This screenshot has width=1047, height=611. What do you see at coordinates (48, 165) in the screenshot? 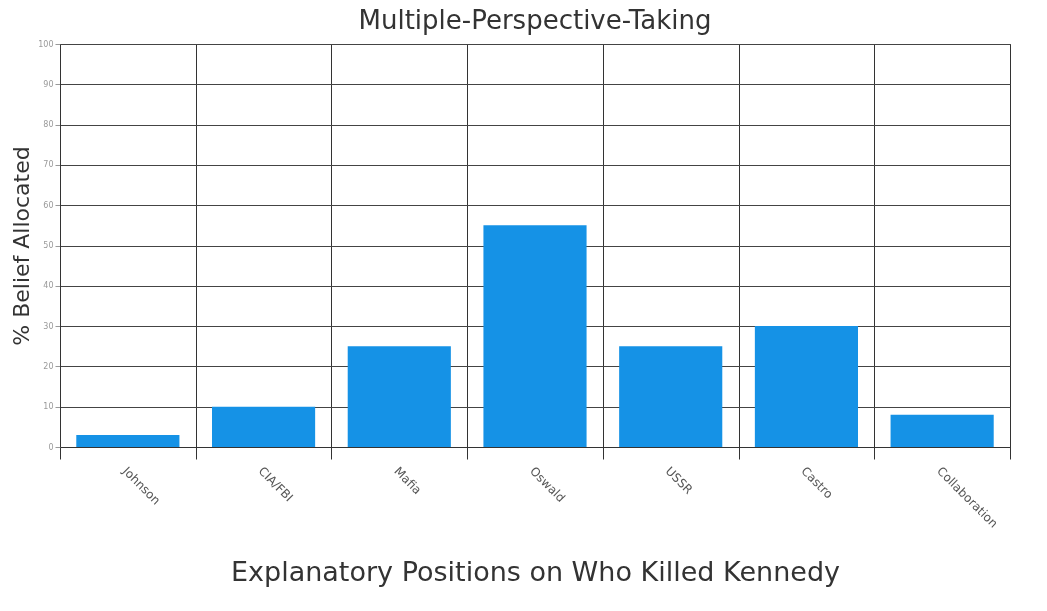
I see `y-tick-label: 70` at bounding box center [48, 165].